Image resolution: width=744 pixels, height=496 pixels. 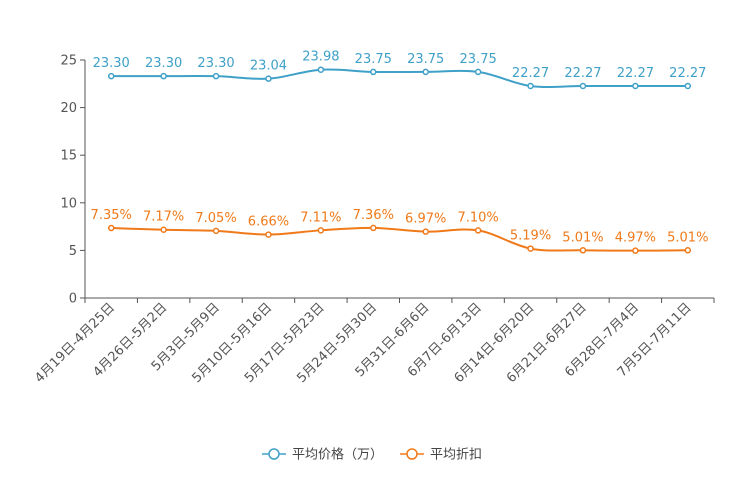 I want to click on y-tick-label: 10, so click(x=68, y=203).